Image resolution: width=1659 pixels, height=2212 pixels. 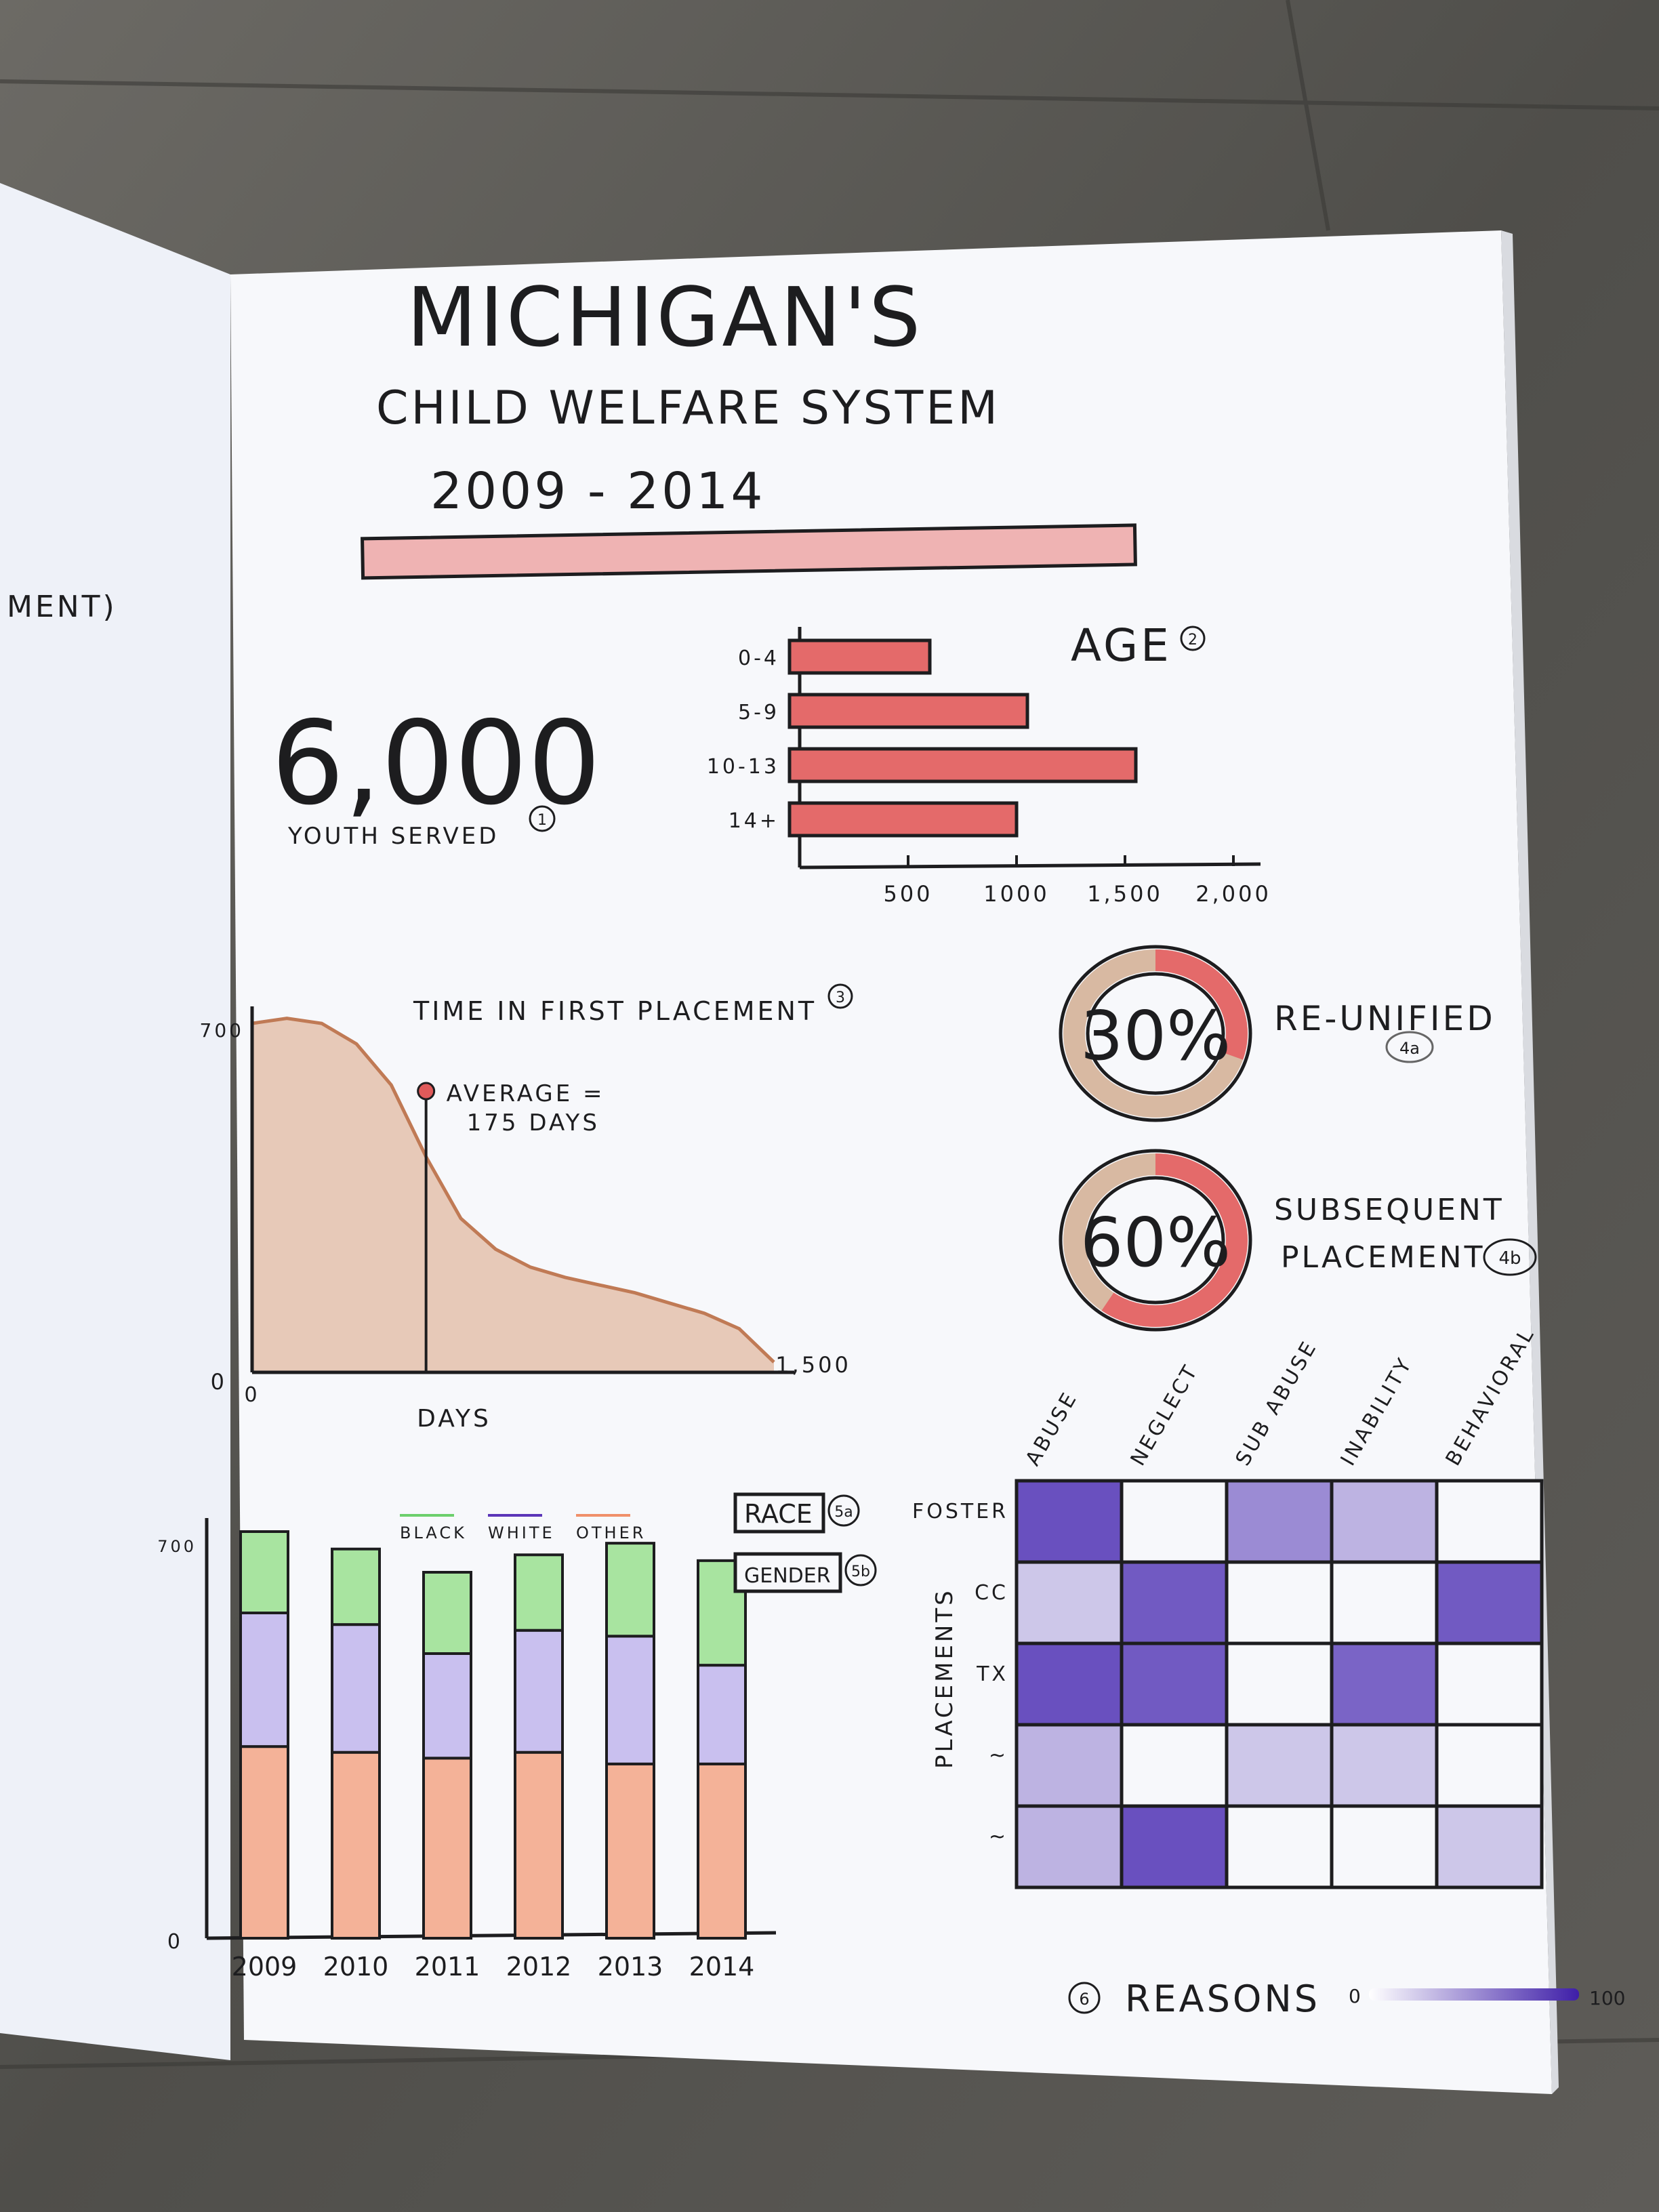 What do you see at coordinates (1389, 1210) in the screenshot?
I see `subsequent-label-line1: SUBSEQUENT` at bounding box center [1389, 1210].